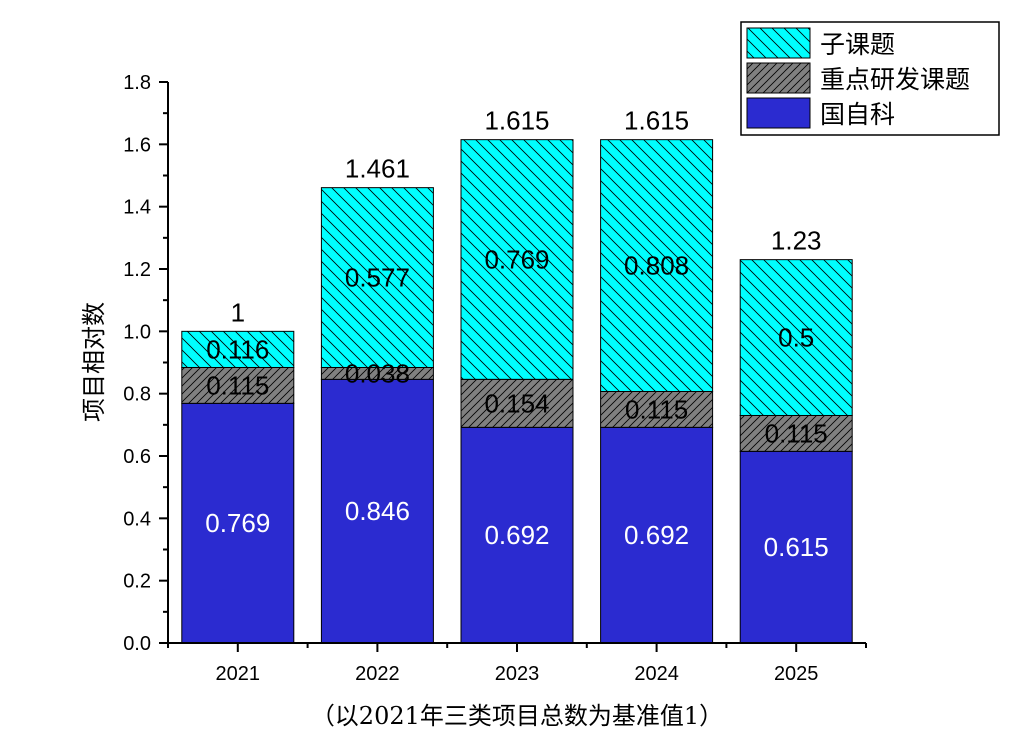  What do you see at coordinates (857, 44) in the screenshot?
I see `legend-label: 子课题` at bounding box center [857, 44].